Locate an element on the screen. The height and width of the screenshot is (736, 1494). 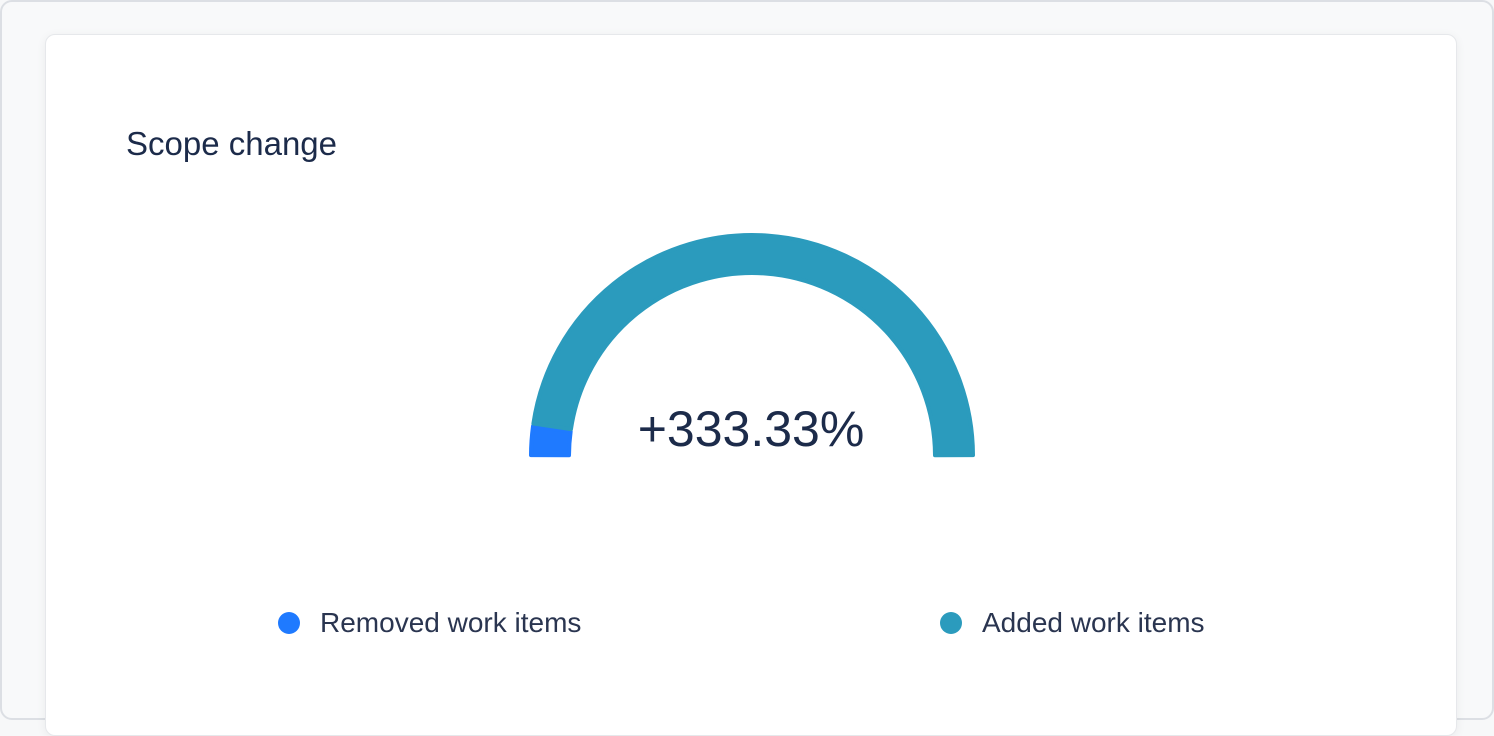
gauge-value: +333.33% is located at coordinates (751, 429).